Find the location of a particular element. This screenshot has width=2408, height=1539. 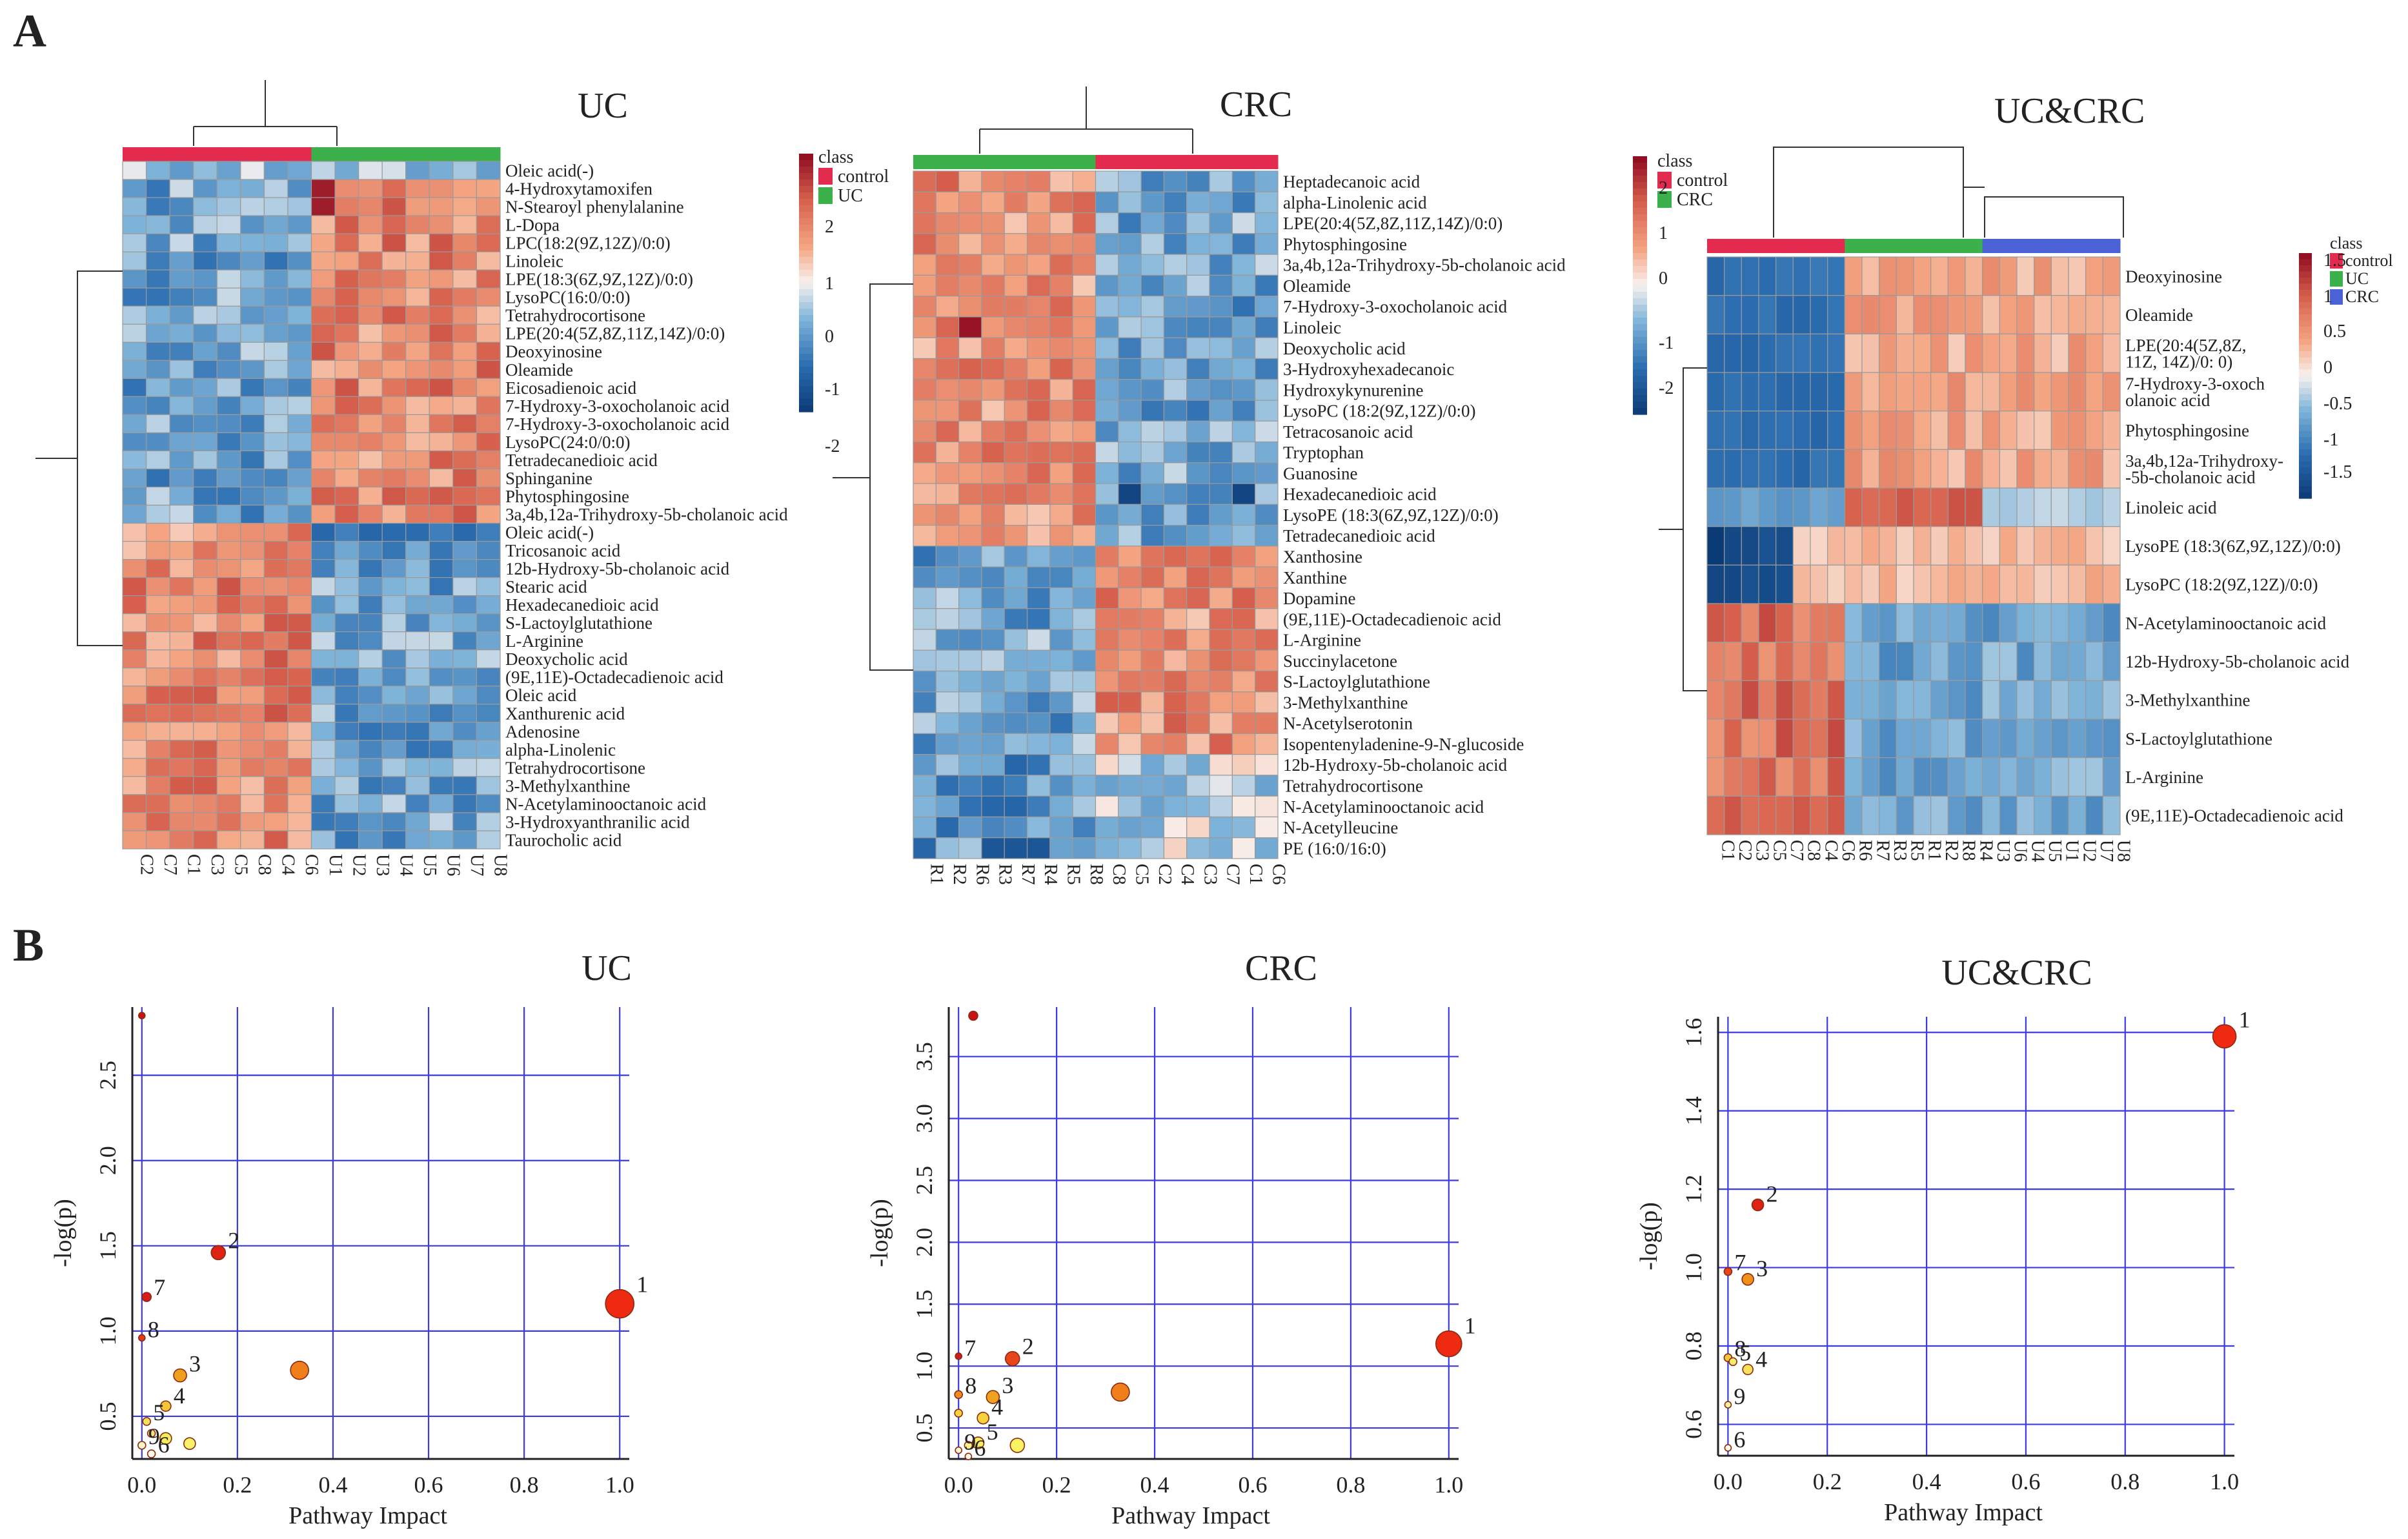

uccrc-column-label: U1 is located at coordinates (2072, 851).